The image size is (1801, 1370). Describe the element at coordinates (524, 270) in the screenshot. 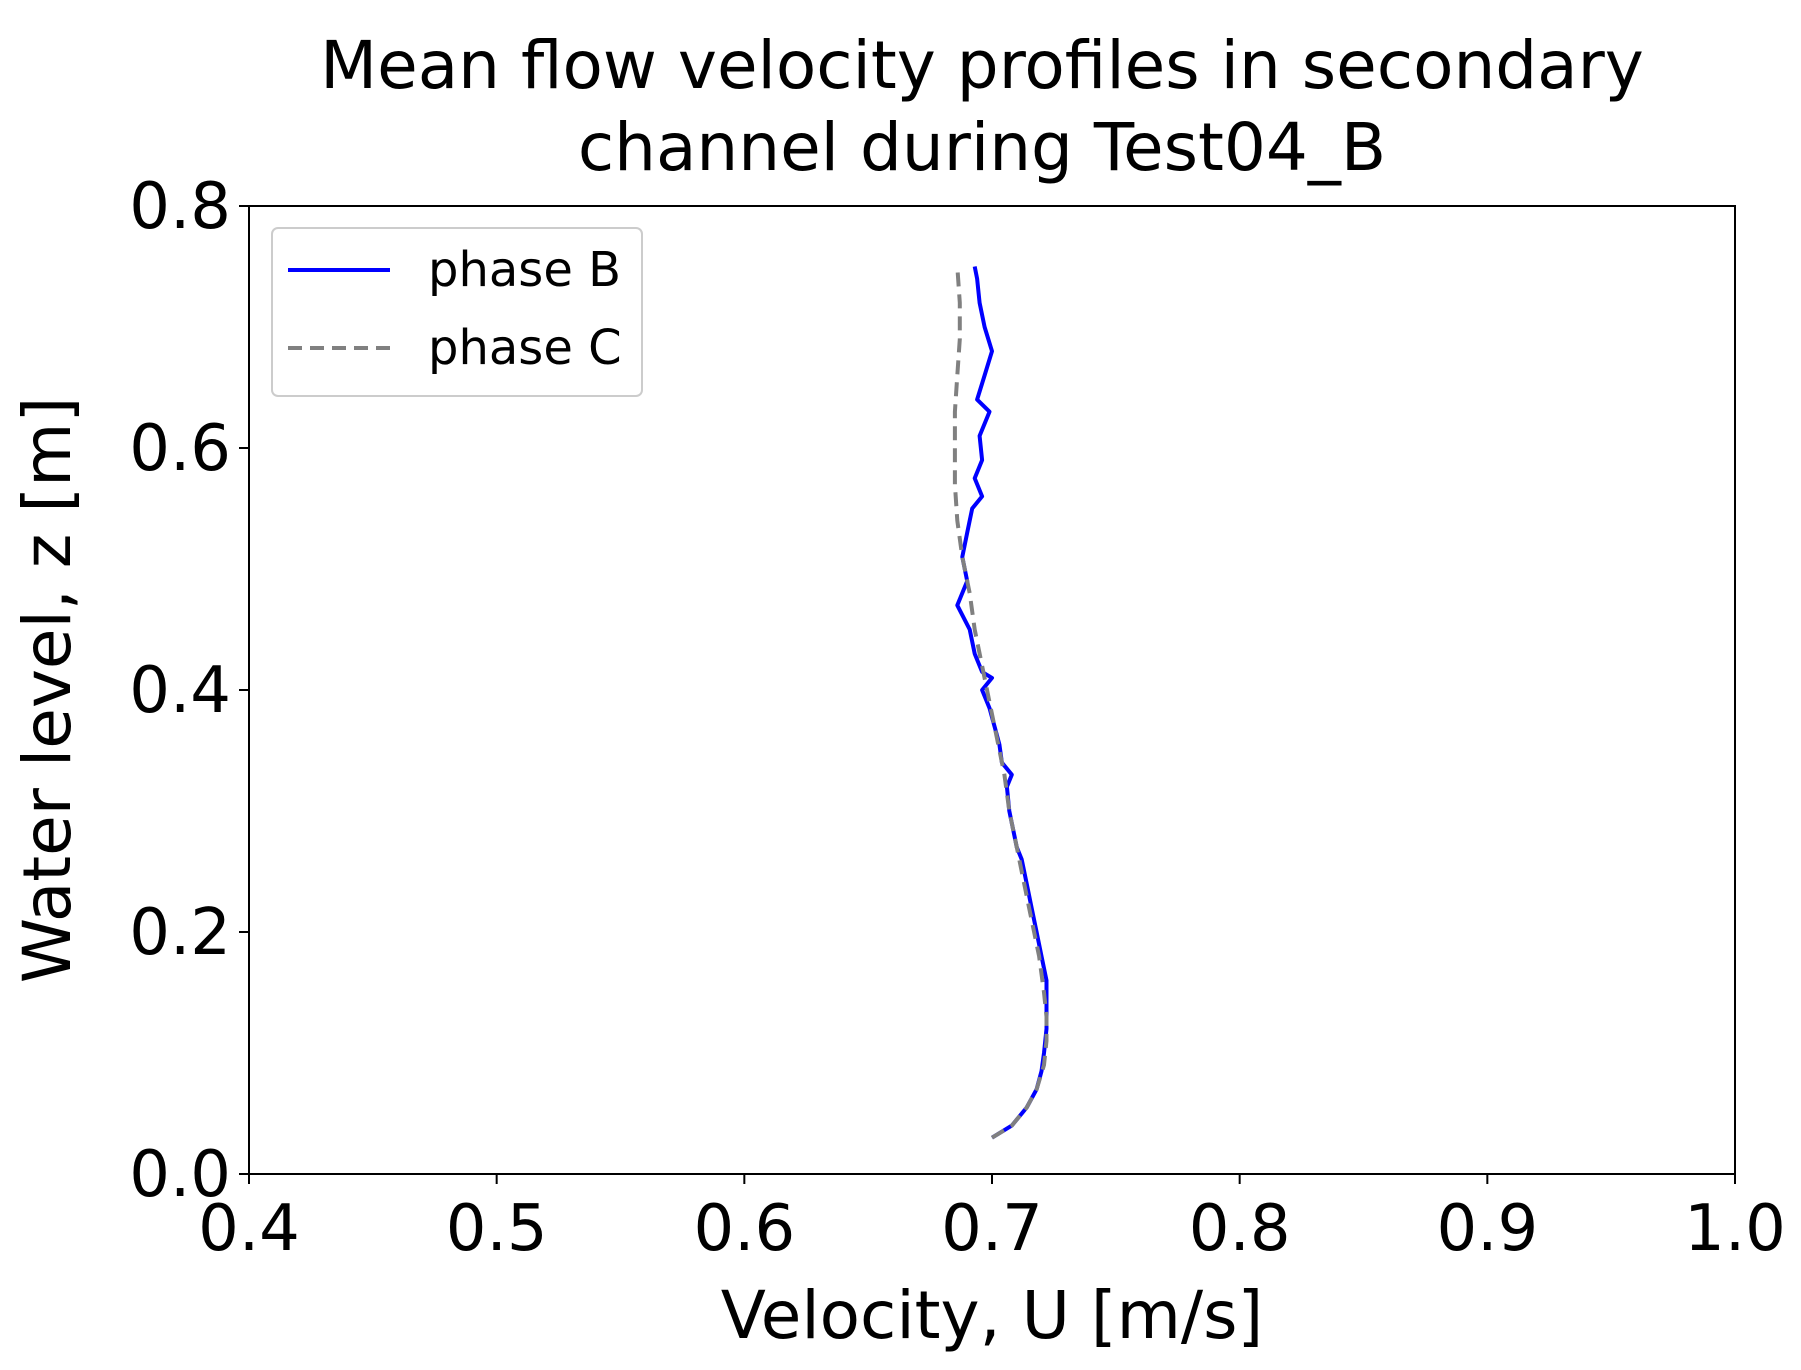

I see `legend-label-phase-b: phase B` at that location.